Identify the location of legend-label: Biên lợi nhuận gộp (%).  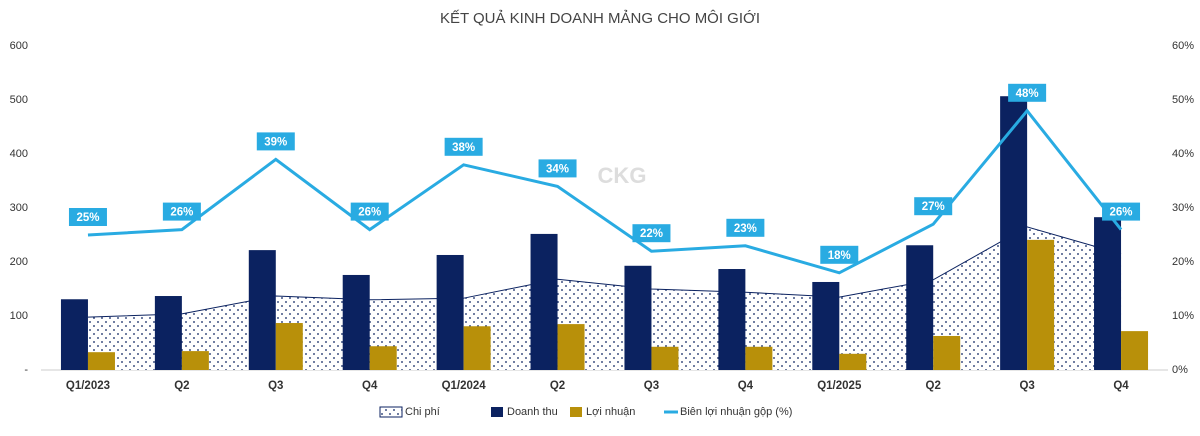
(736, 412).